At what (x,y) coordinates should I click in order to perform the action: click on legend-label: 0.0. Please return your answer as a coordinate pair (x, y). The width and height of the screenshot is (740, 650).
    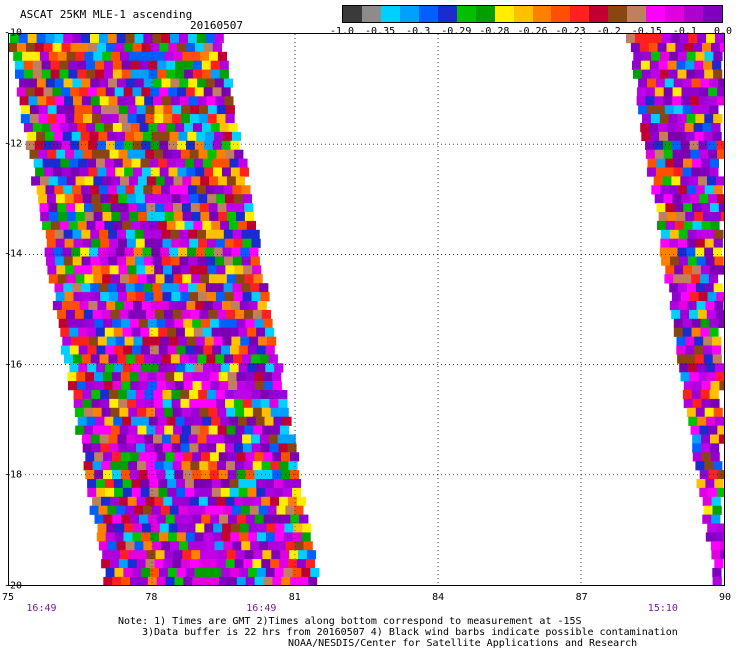
    Looking at the image, I should click on (723, 31).